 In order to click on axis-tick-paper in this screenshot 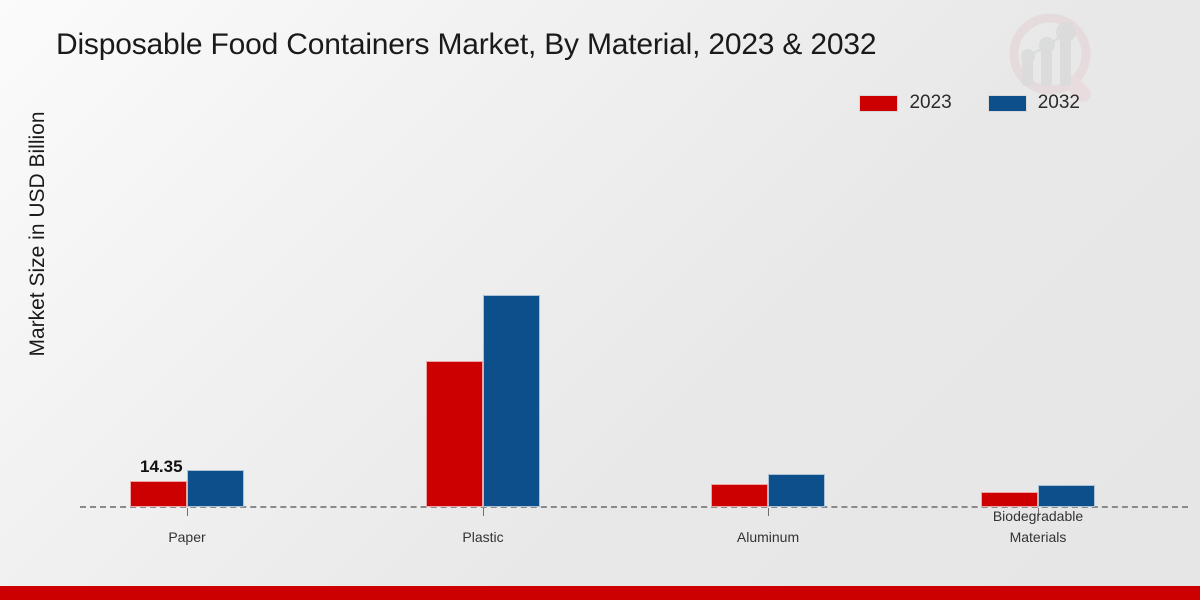, I will do `click(187, 512)`.